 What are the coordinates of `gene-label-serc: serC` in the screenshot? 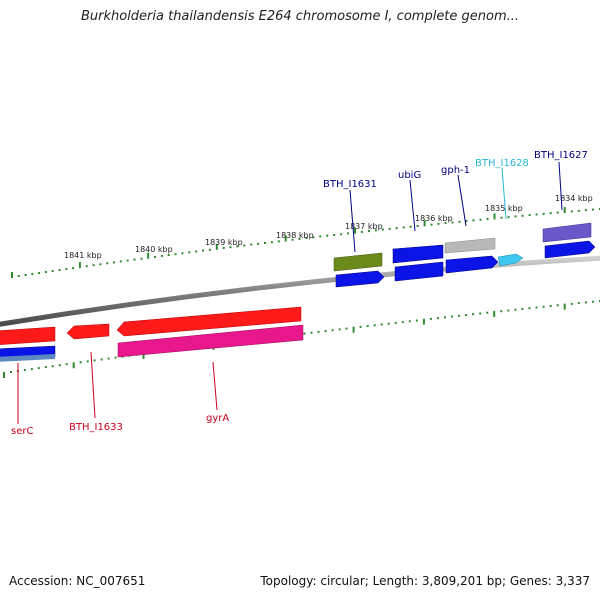 It's located at (22, 431).